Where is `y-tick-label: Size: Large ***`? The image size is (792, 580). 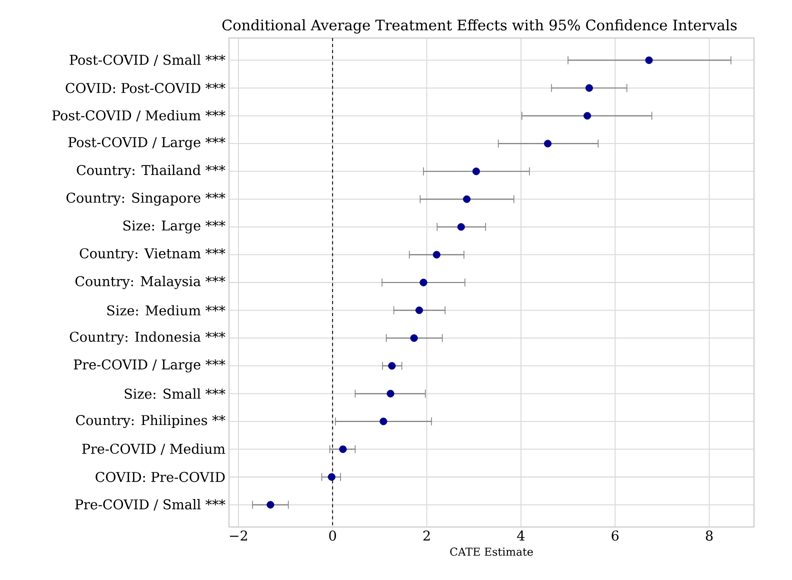 y-tick-label: Size: Large *** is located at coordinates (174, 227).